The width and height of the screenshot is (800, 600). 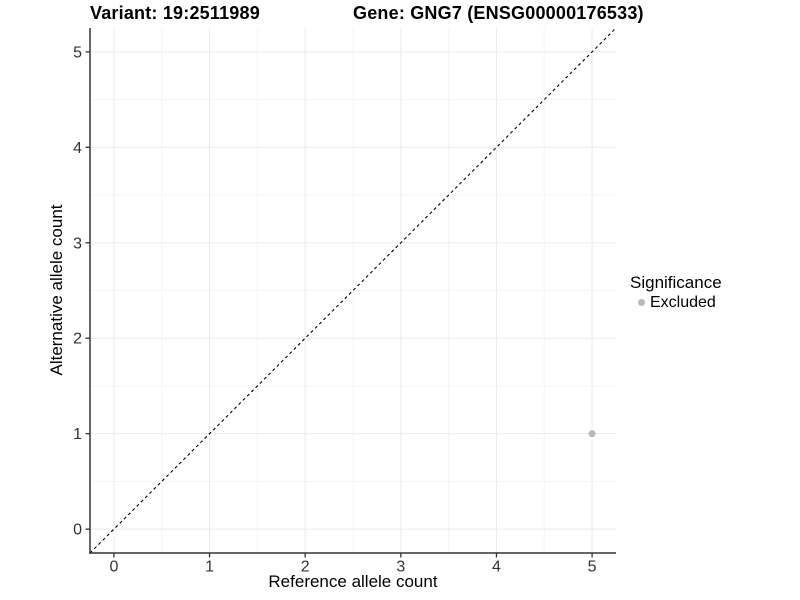 What do you see at coordinates (175, 13) in the screenshot?
I see `plot-title-variant: Variant: 19:2511989` at bounding box center [175, 13].